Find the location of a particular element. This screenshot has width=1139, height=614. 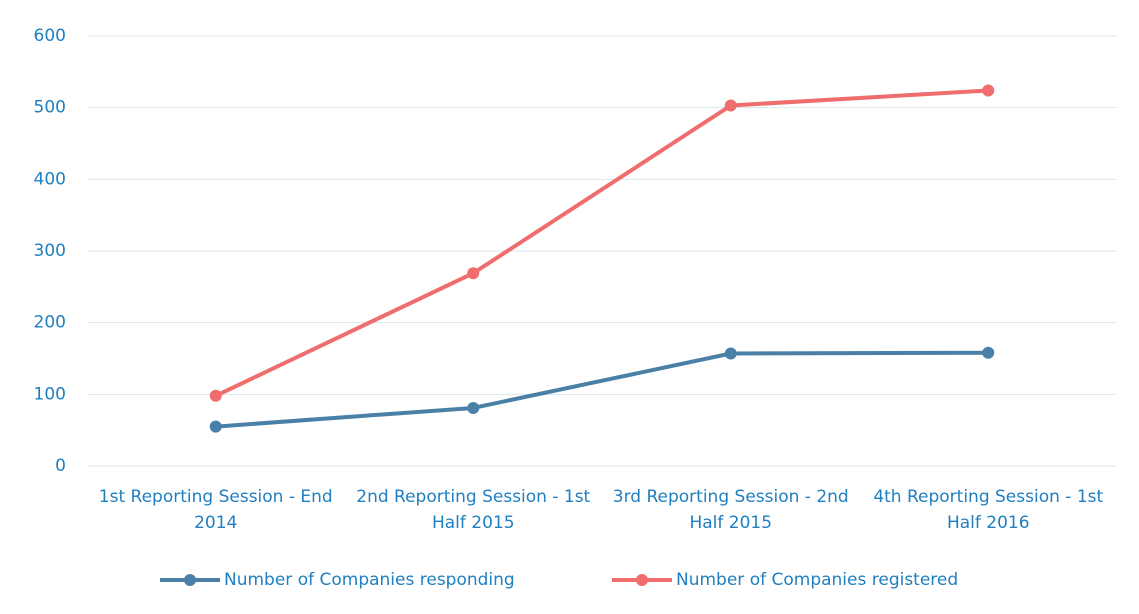

series-line is located at coordinates (602, 389).